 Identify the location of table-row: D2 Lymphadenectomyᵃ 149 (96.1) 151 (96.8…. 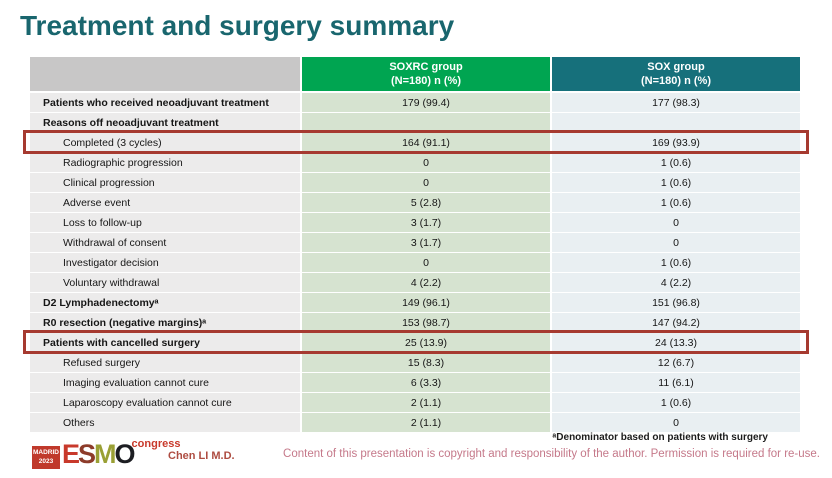
(415, 302).